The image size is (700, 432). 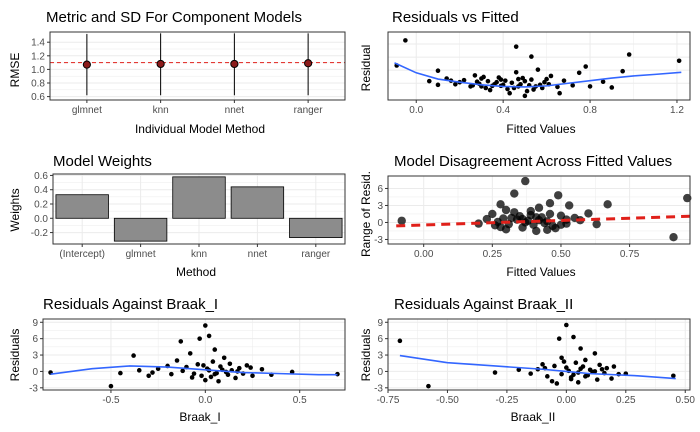 I want to click on y-tick-label: -3, so click(x=33, y=388).